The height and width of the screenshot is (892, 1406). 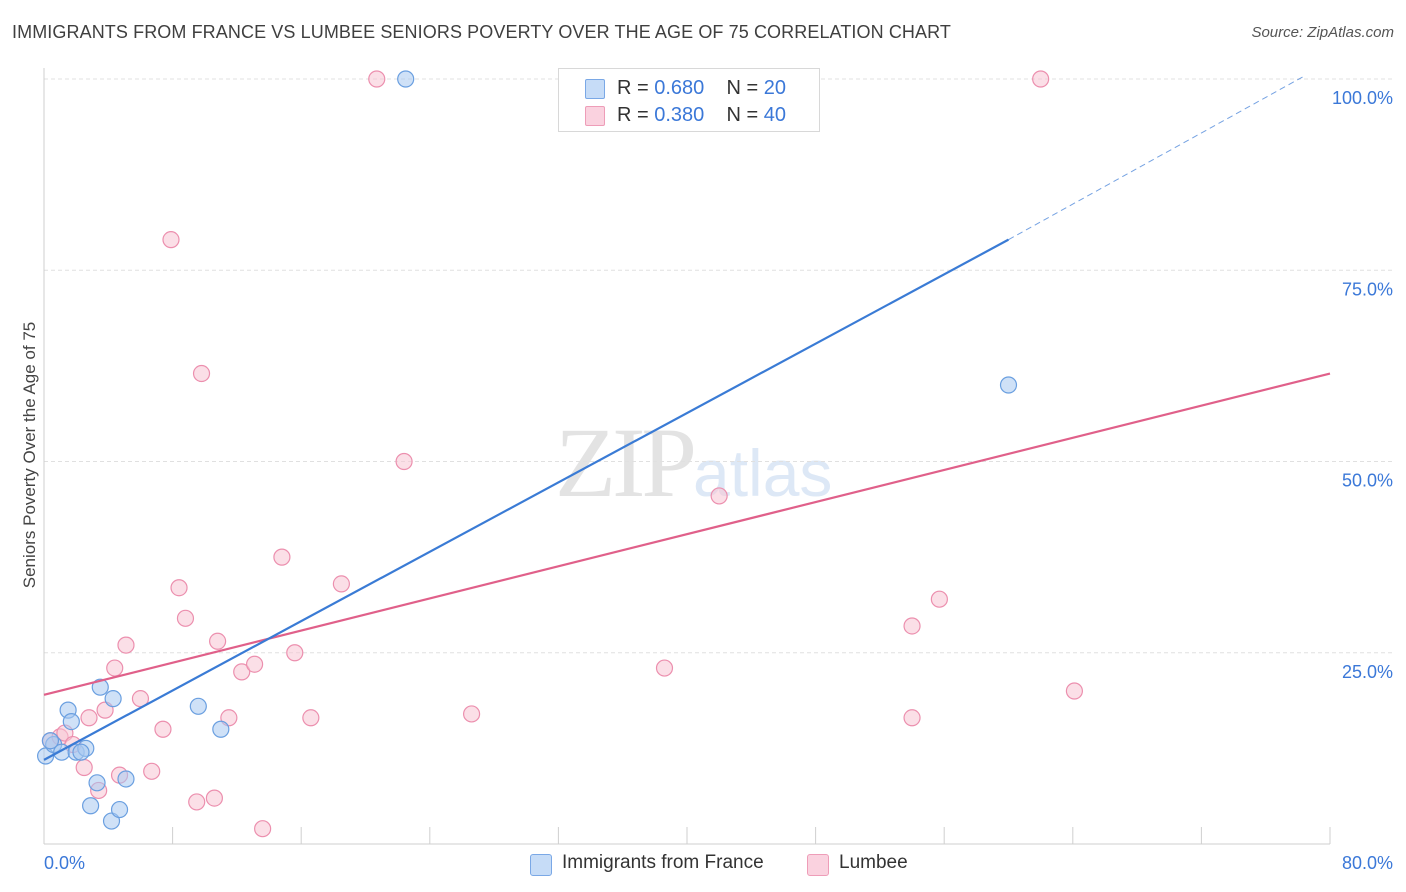 What do you see at coordinates (1367, 481) in the screenshot?
I see `y-tick-label: 50.0%` at bounding box center [1367, 481].